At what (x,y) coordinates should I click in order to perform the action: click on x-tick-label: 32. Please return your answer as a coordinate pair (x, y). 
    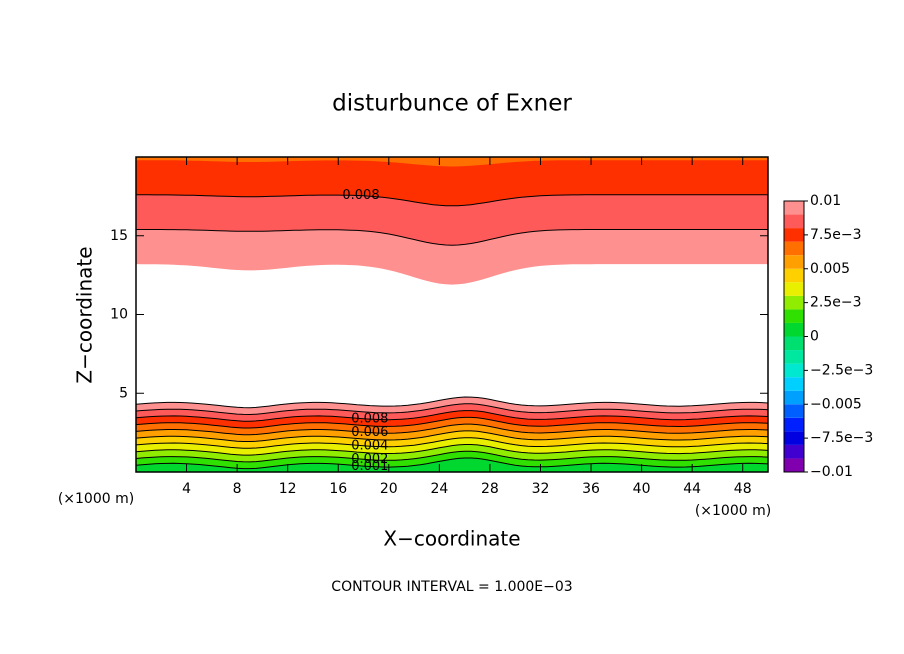
    Looking at the image, I should click on (541, 489).